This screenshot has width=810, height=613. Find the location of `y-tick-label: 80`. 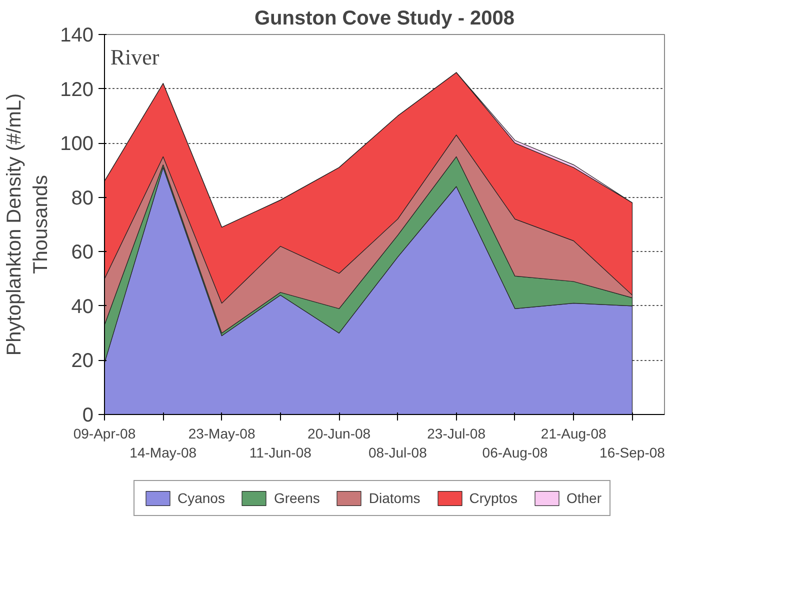

y-tick-label: 80 is located at coordinates (82, 198).